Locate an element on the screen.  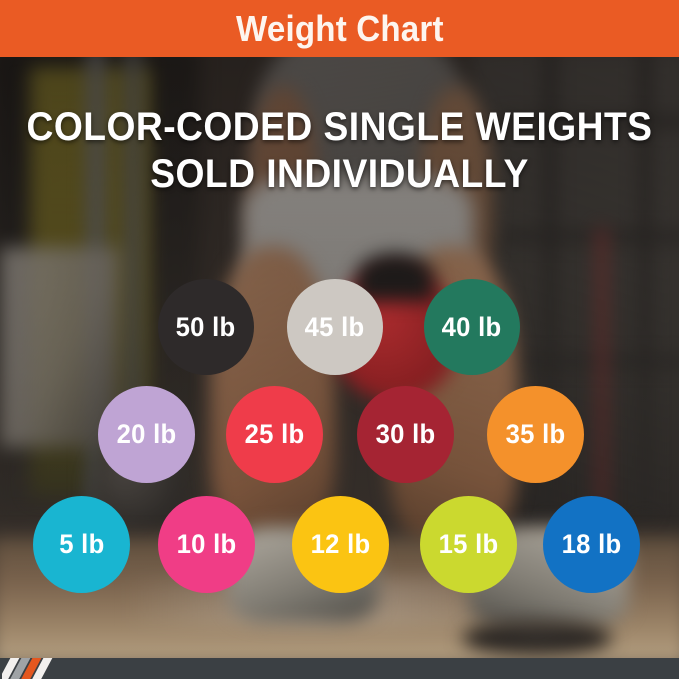
page-title: Weight Chart is located at coordinates (339, 28).